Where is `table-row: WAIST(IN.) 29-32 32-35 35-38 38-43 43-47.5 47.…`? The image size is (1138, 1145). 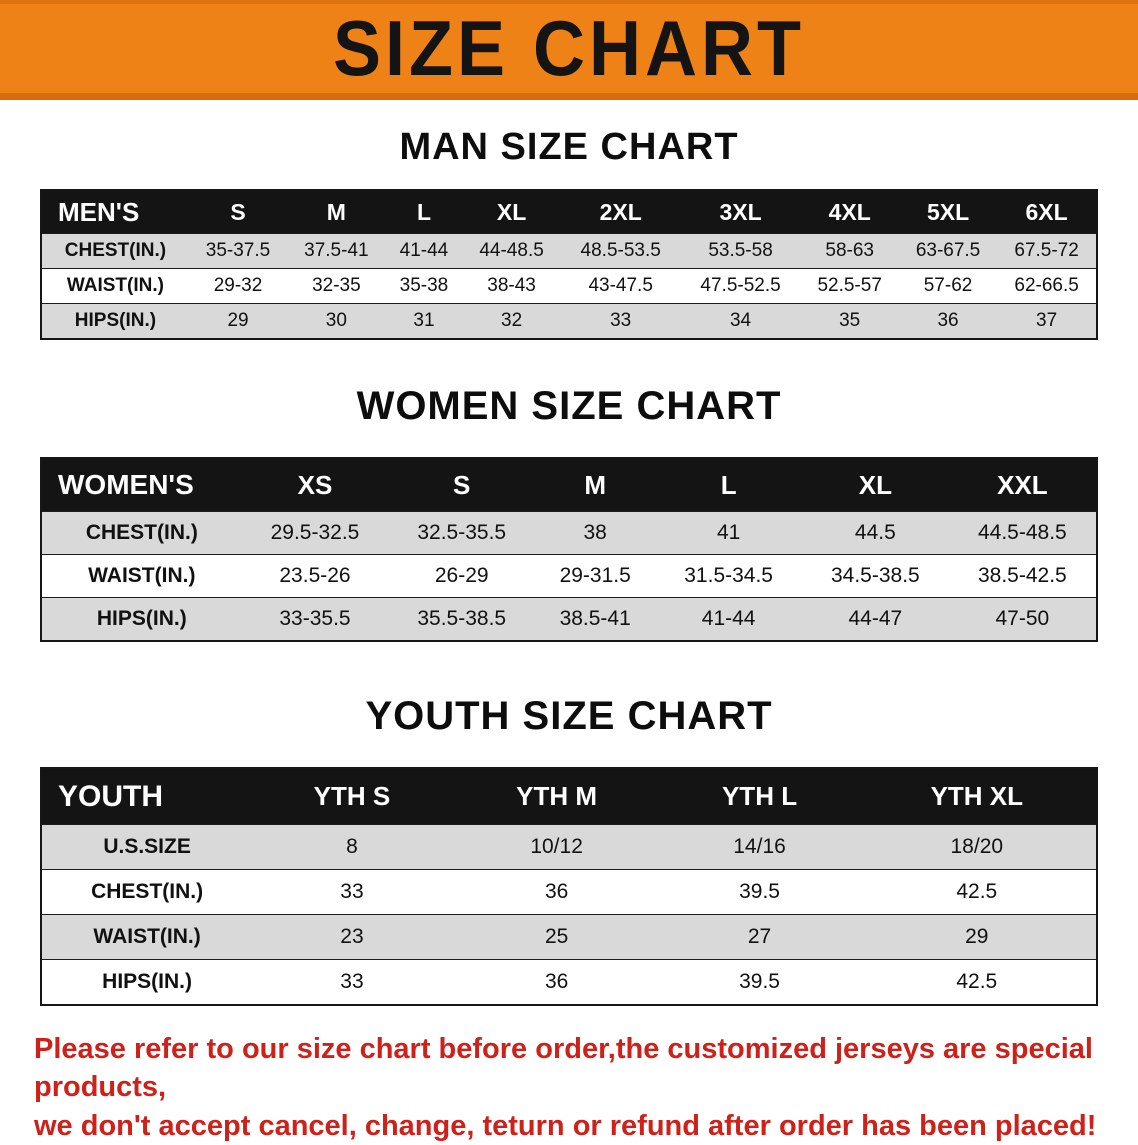 table-row: WAIST(IN.) 29-32 32-35 35-38 38-43 43-47.5 47.… is located at coordinates (569, 286).